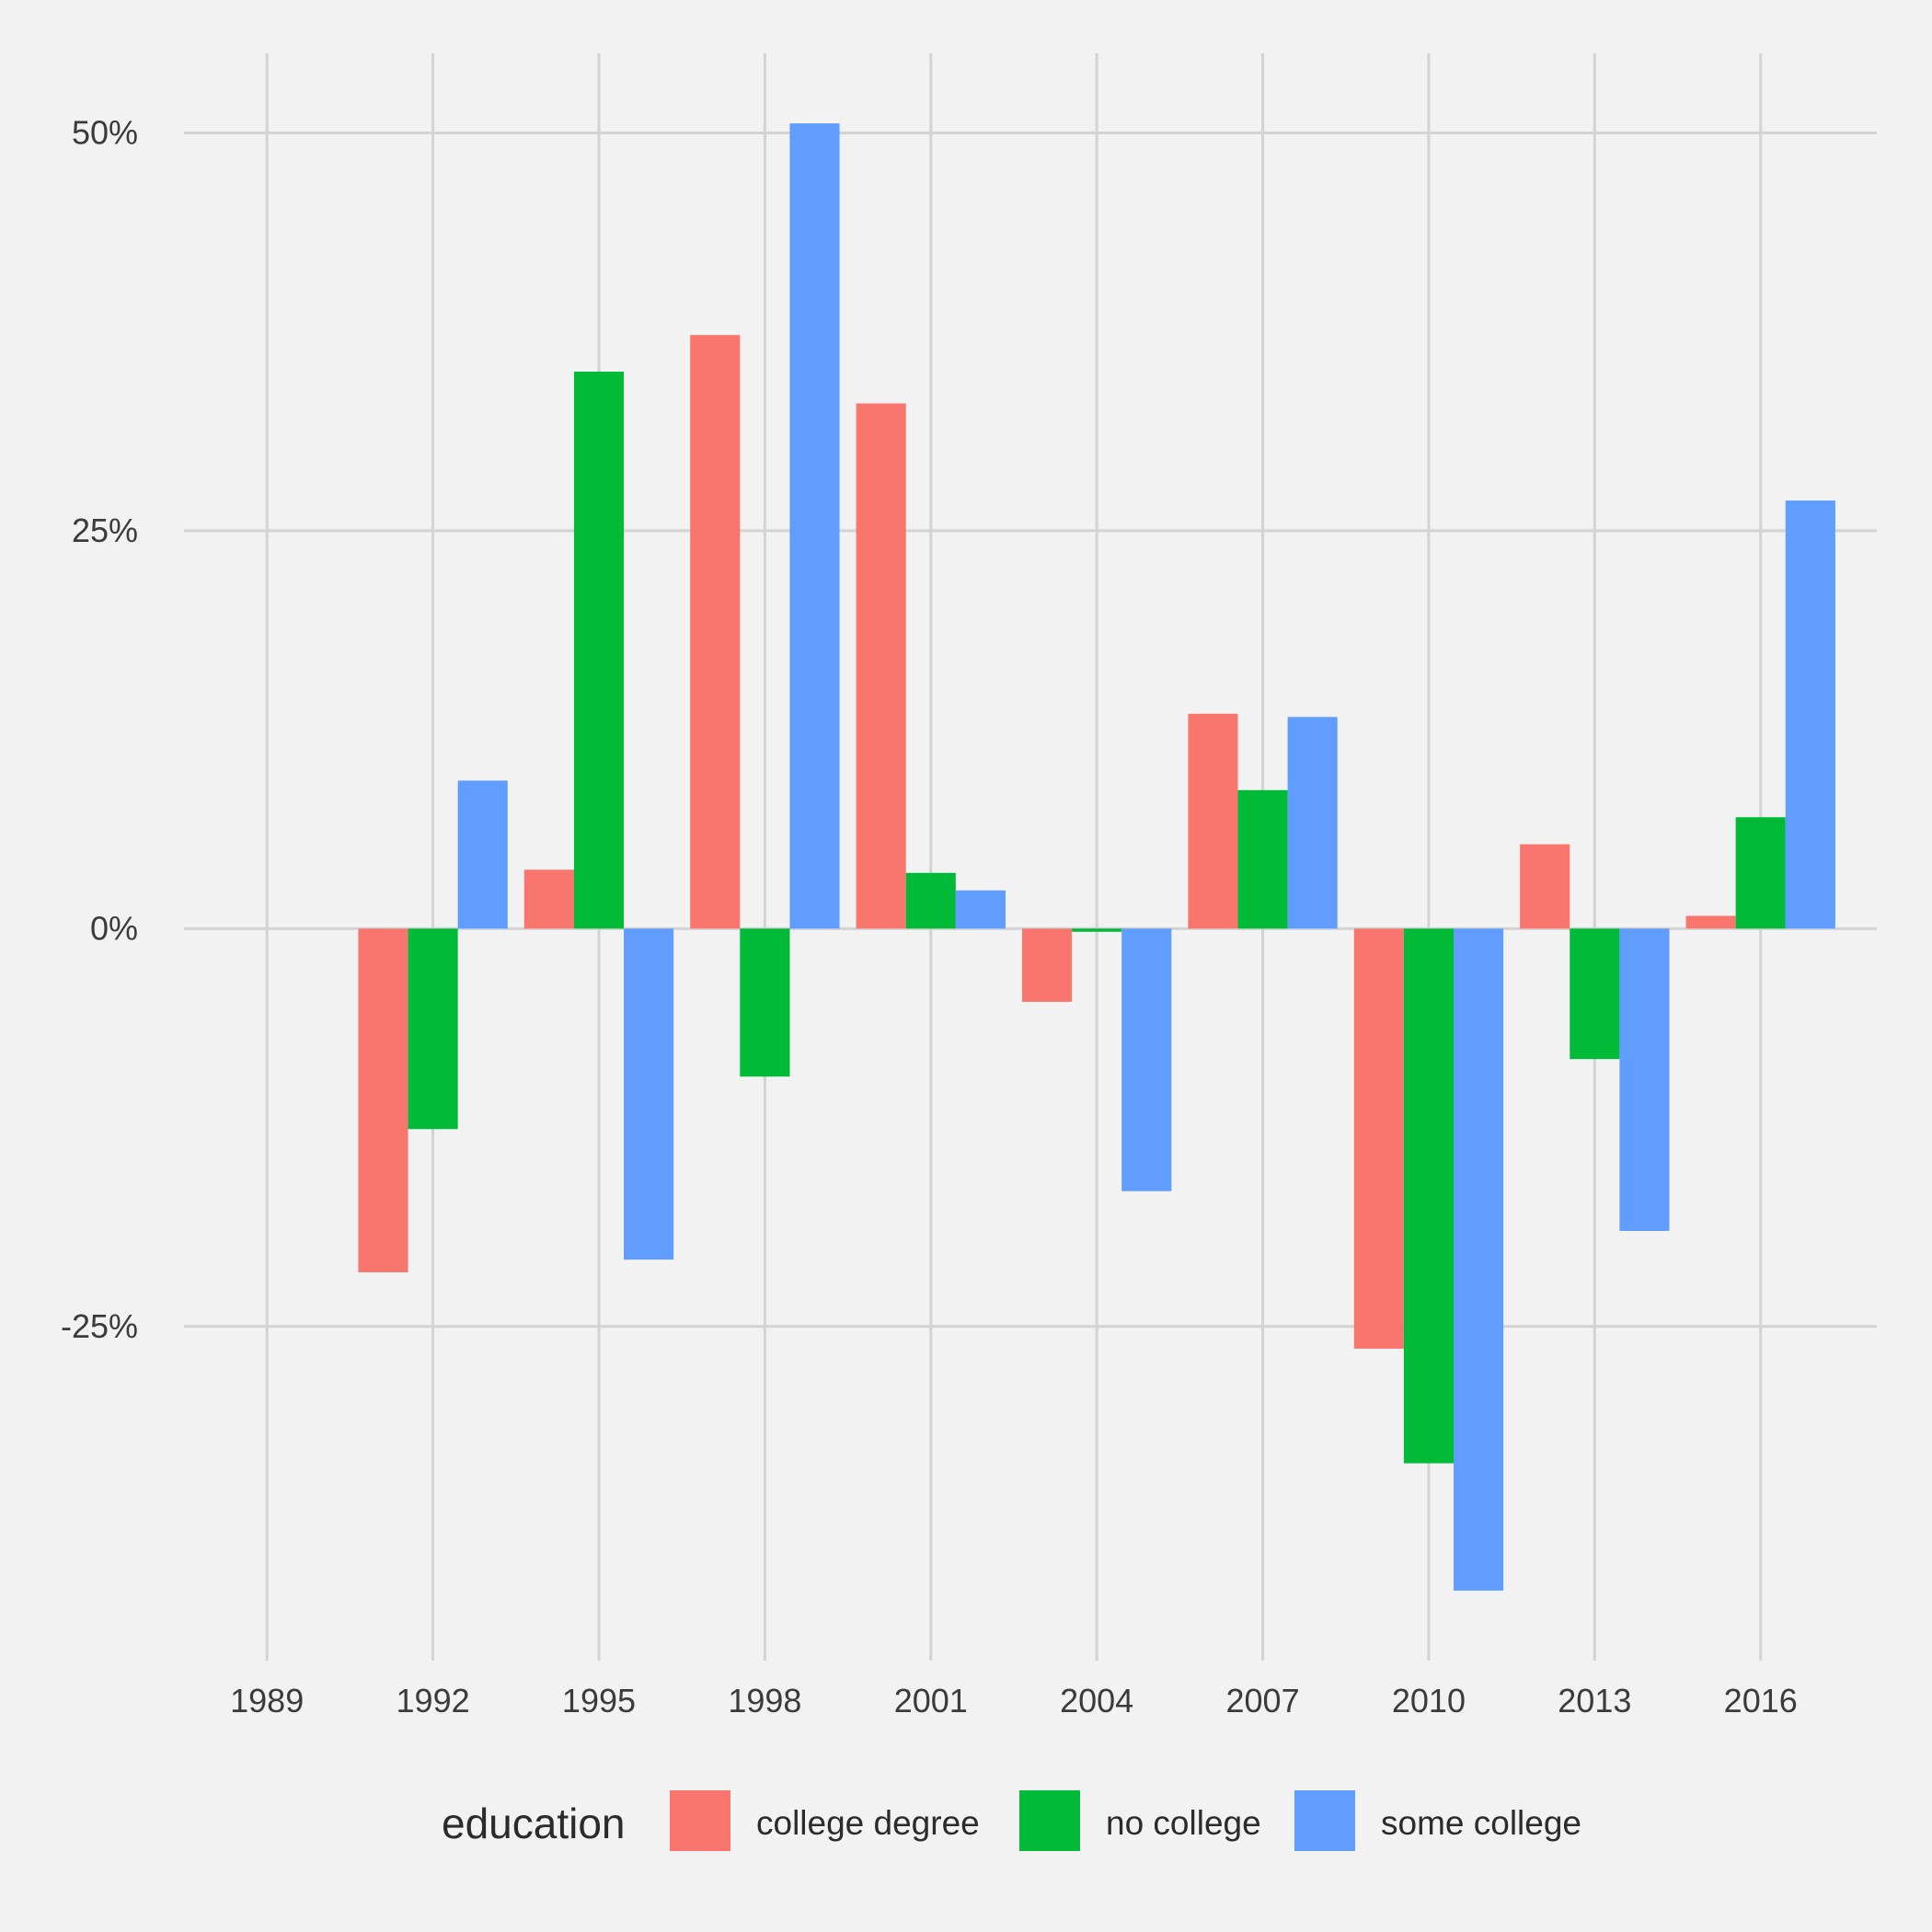  I want to click on y-axis-tick-labels: 50% 25% 0% -25%, so click(99, 728).